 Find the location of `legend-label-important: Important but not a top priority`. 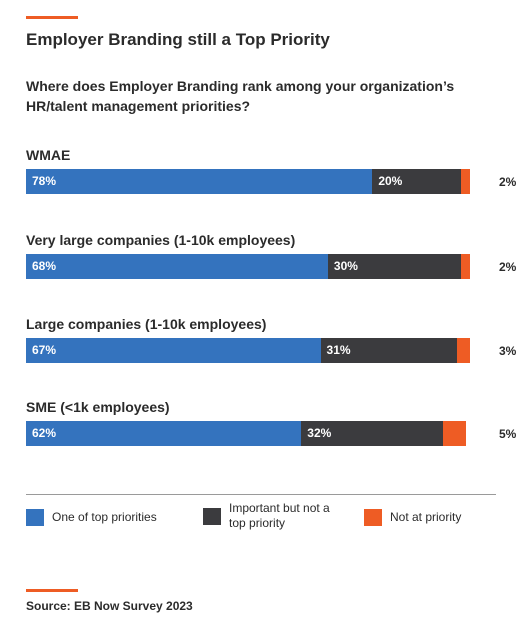

legend-label-important: Important but not a top priority is located at coordinates (279, 515).